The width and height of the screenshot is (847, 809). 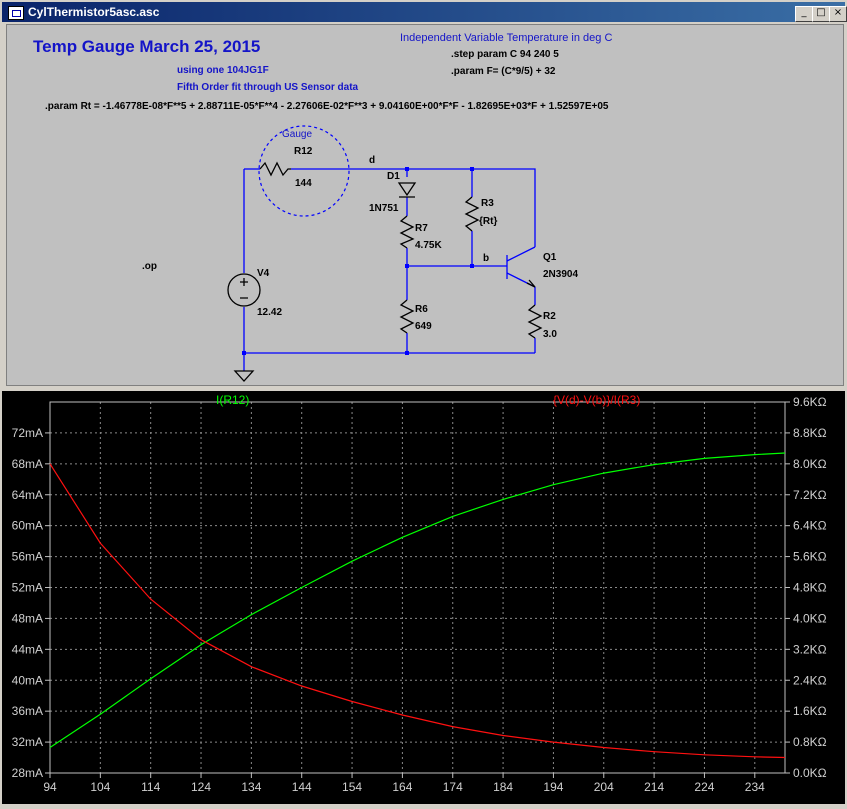 What do you see at coordinates (838, 14) in the screenshot?
I see `close-button: ×` at bounding box center [838, 14].